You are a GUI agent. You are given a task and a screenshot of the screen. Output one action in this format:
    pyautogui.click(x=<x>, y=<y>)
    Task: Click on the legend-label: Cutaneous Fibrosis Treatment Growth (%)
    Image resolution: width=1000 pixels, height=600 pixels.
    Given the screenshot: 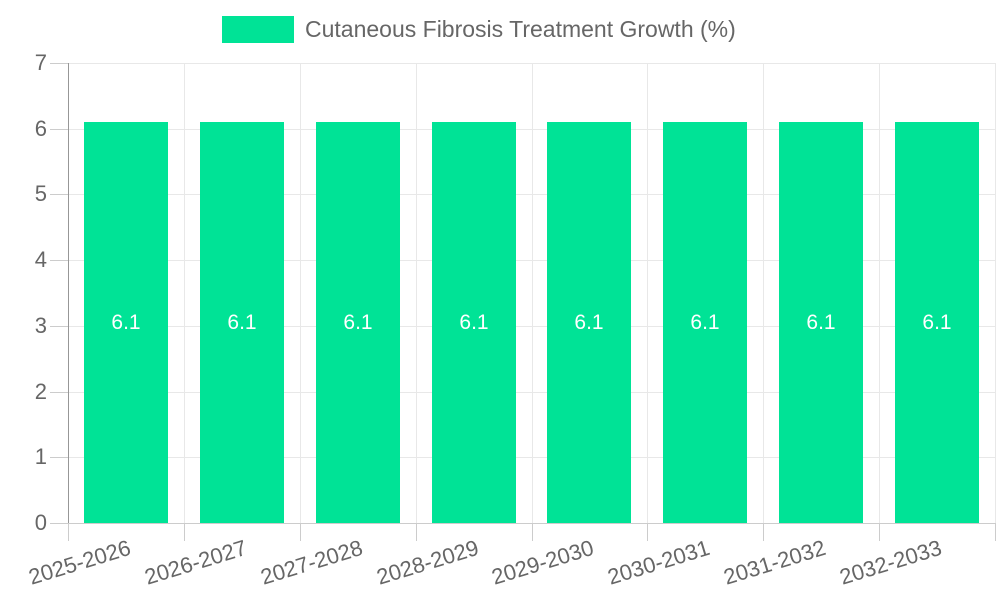 What is the action you would take?
    pyautogui.click(x=520, y=29)
    